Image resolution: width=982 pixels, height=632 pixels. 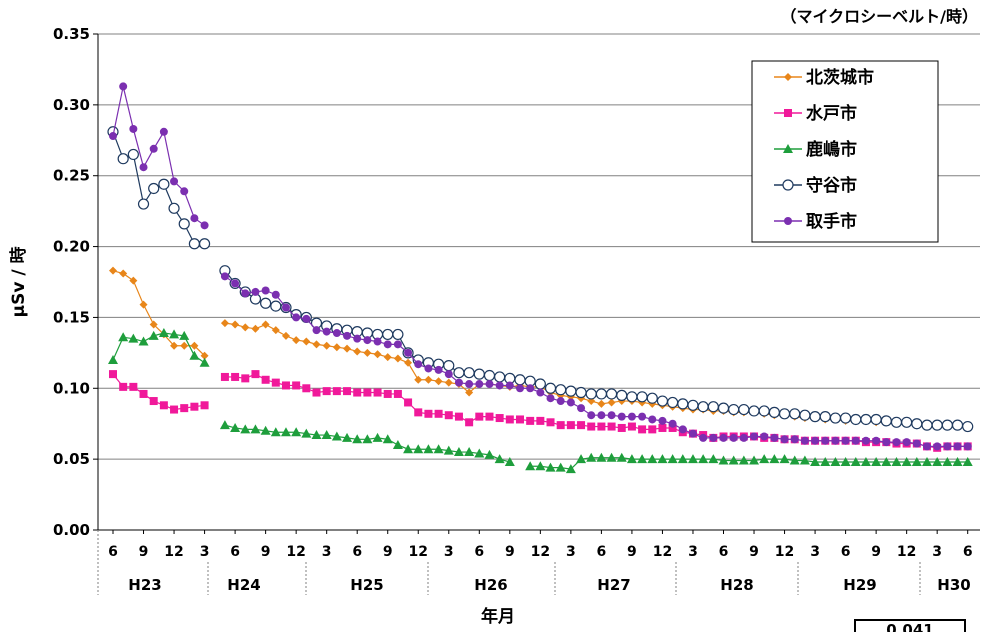 What do you see at coordinates (953, 585) in the screenshot?
I see `year-label: H30` at bounding box center [953, 585].